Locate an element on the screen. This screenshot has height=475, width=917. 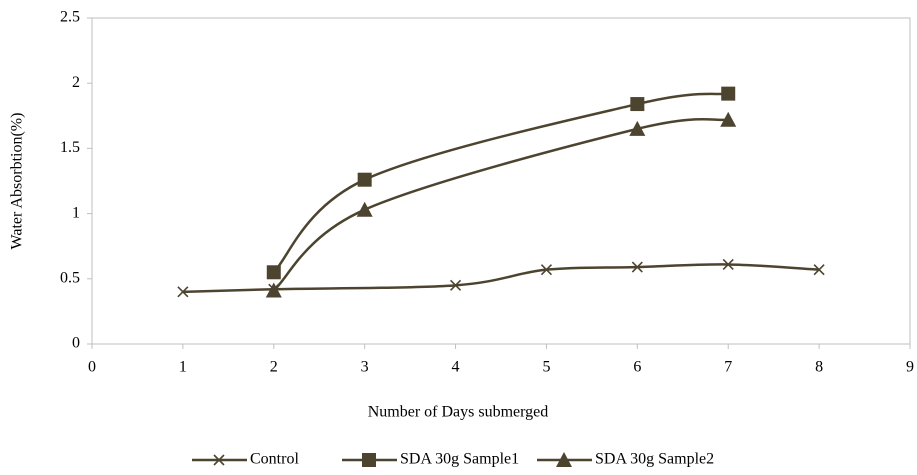
legend-label: SDA 30g Sample2 is located at coordinates (654, 459).